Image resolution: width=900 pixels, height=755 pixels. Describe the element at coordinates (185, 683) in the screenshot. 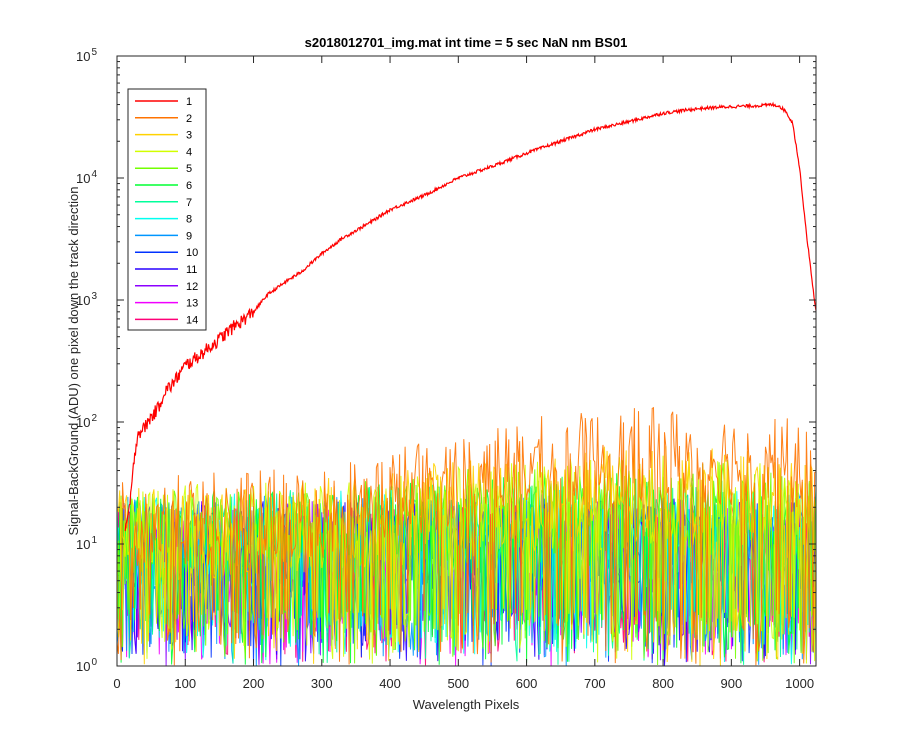

I see `x-tick-label: 100` at that location.